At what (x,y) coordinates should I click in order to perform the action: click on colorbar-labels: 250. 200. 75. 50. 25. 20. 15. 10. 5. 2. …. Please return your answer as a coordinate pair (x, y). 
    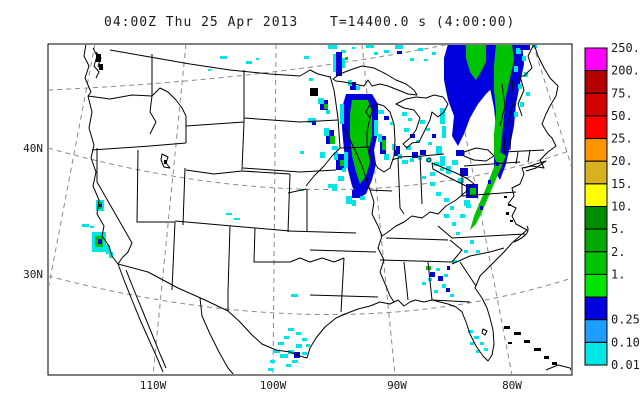
    Looking at the image, I should click on (625, 206).